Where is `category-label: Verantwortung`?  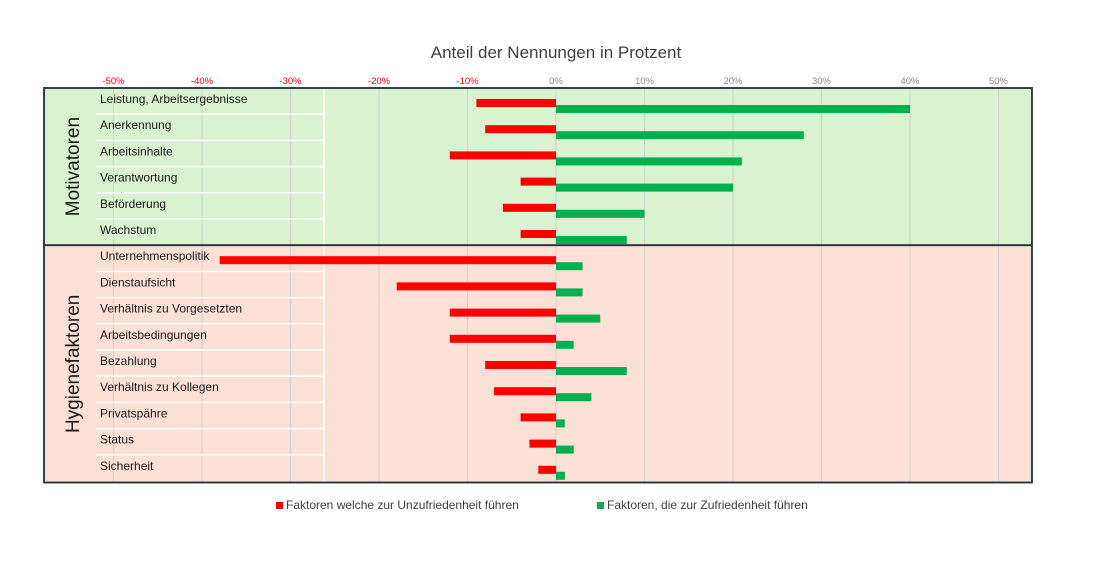 category-label: Verantwortung is located at coordinates (138, 178).